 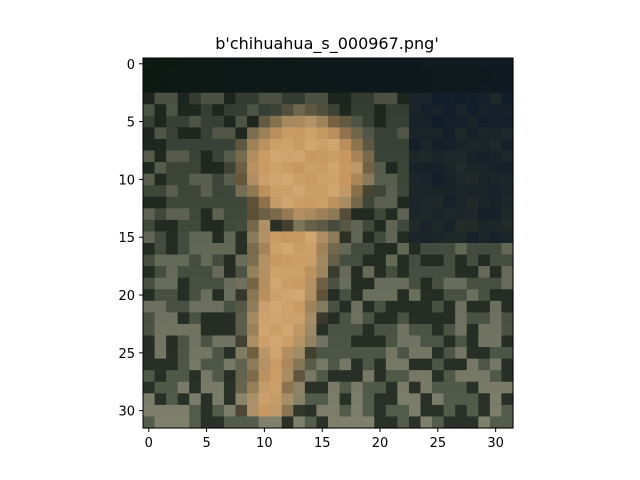 What do you see at coordinates (126, 354) in the screenshot?
I see `y-tick-label: 25` at bounding box center [126, 354].